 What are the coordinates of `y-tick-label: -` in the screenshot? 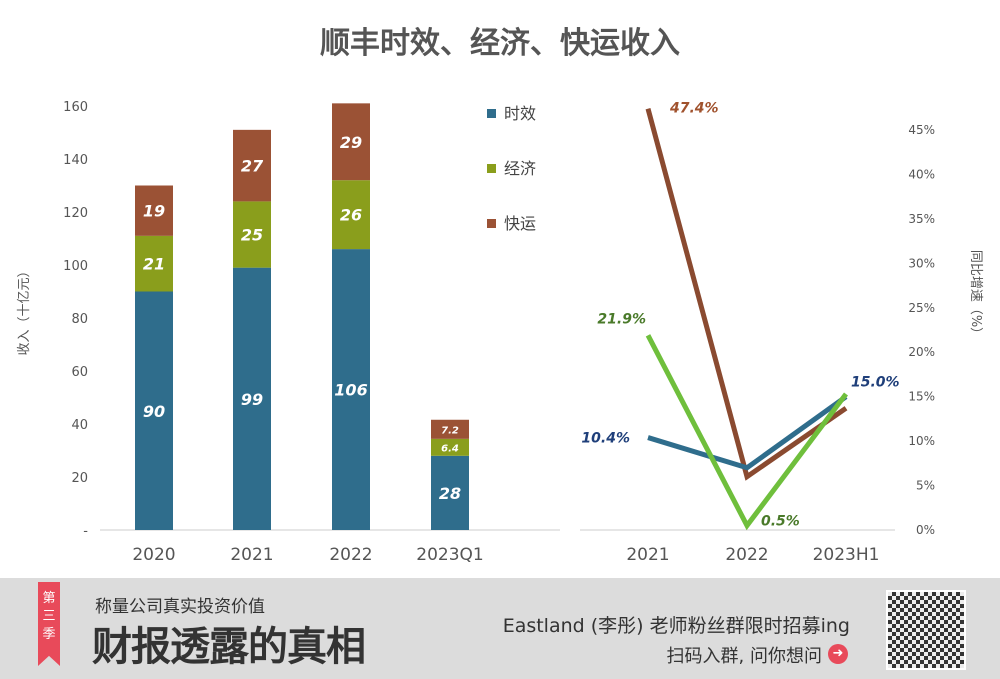 It's located at (85, 531).